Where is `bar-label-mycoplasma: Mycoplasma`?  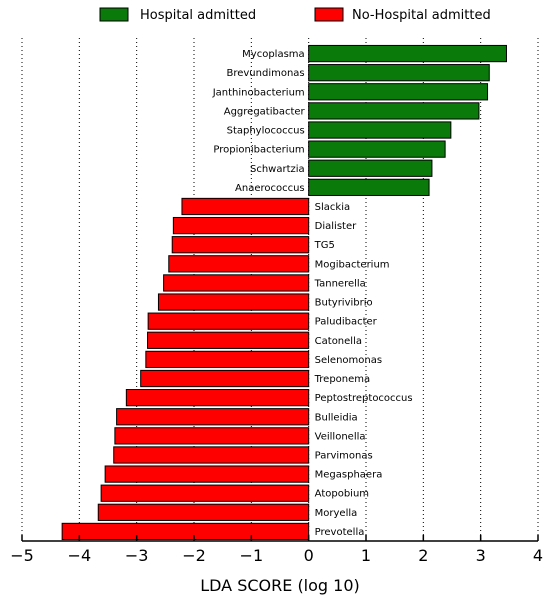
bar-label-mycoplasma: Mycoplasma is located at coordinates (273, 54).